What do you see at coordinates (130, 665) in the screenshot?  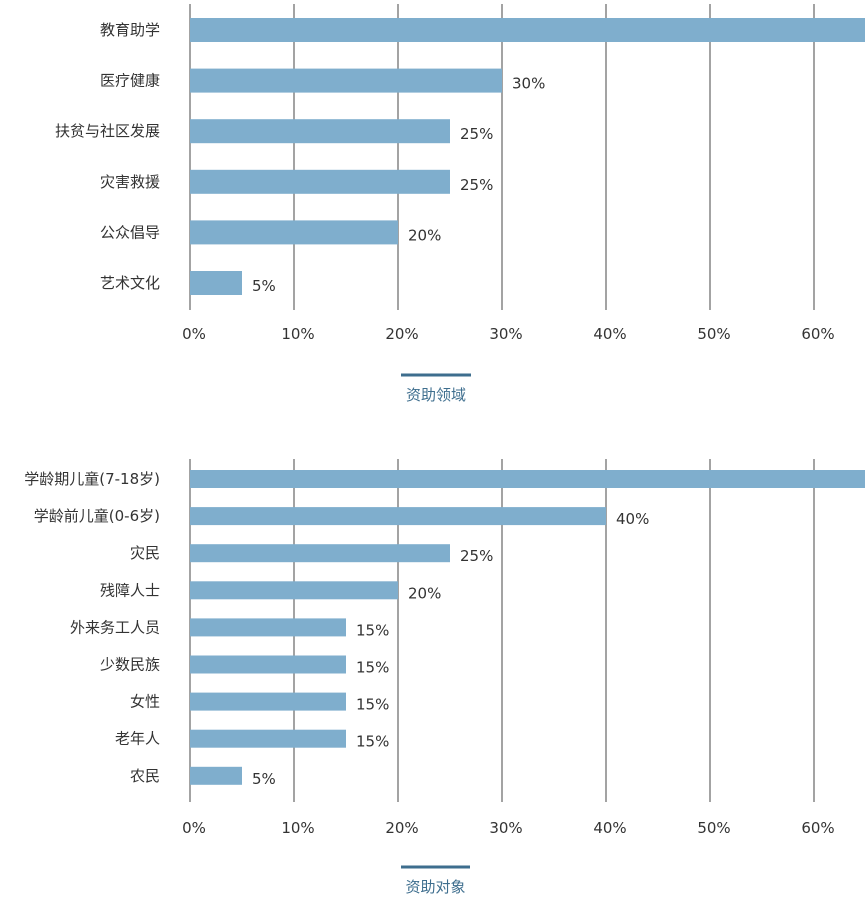 I see `category-label: 少数民族` at bounding box center [130, 665].